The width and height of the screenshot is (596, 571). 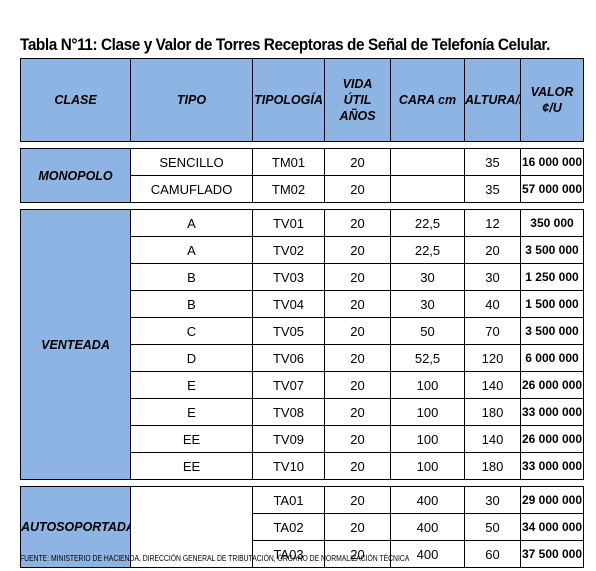 I want to click on tipologia-cell: TV08, so click(x=288, y=412).